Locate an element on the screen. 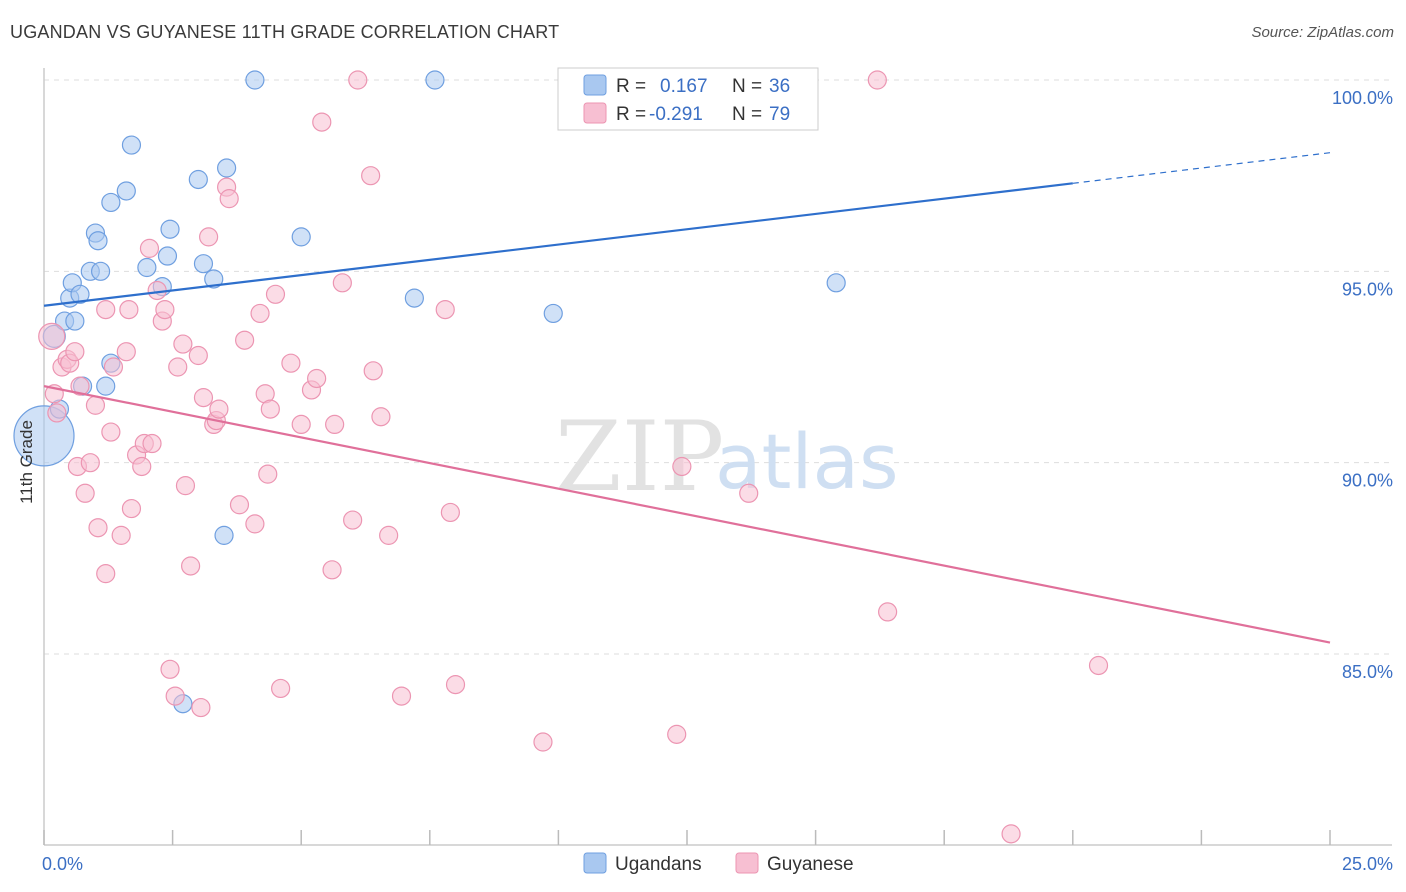 The height and width of the screenshot is (892, 1406). legend-swatch-ugandans is located at coordinates (595, 85).